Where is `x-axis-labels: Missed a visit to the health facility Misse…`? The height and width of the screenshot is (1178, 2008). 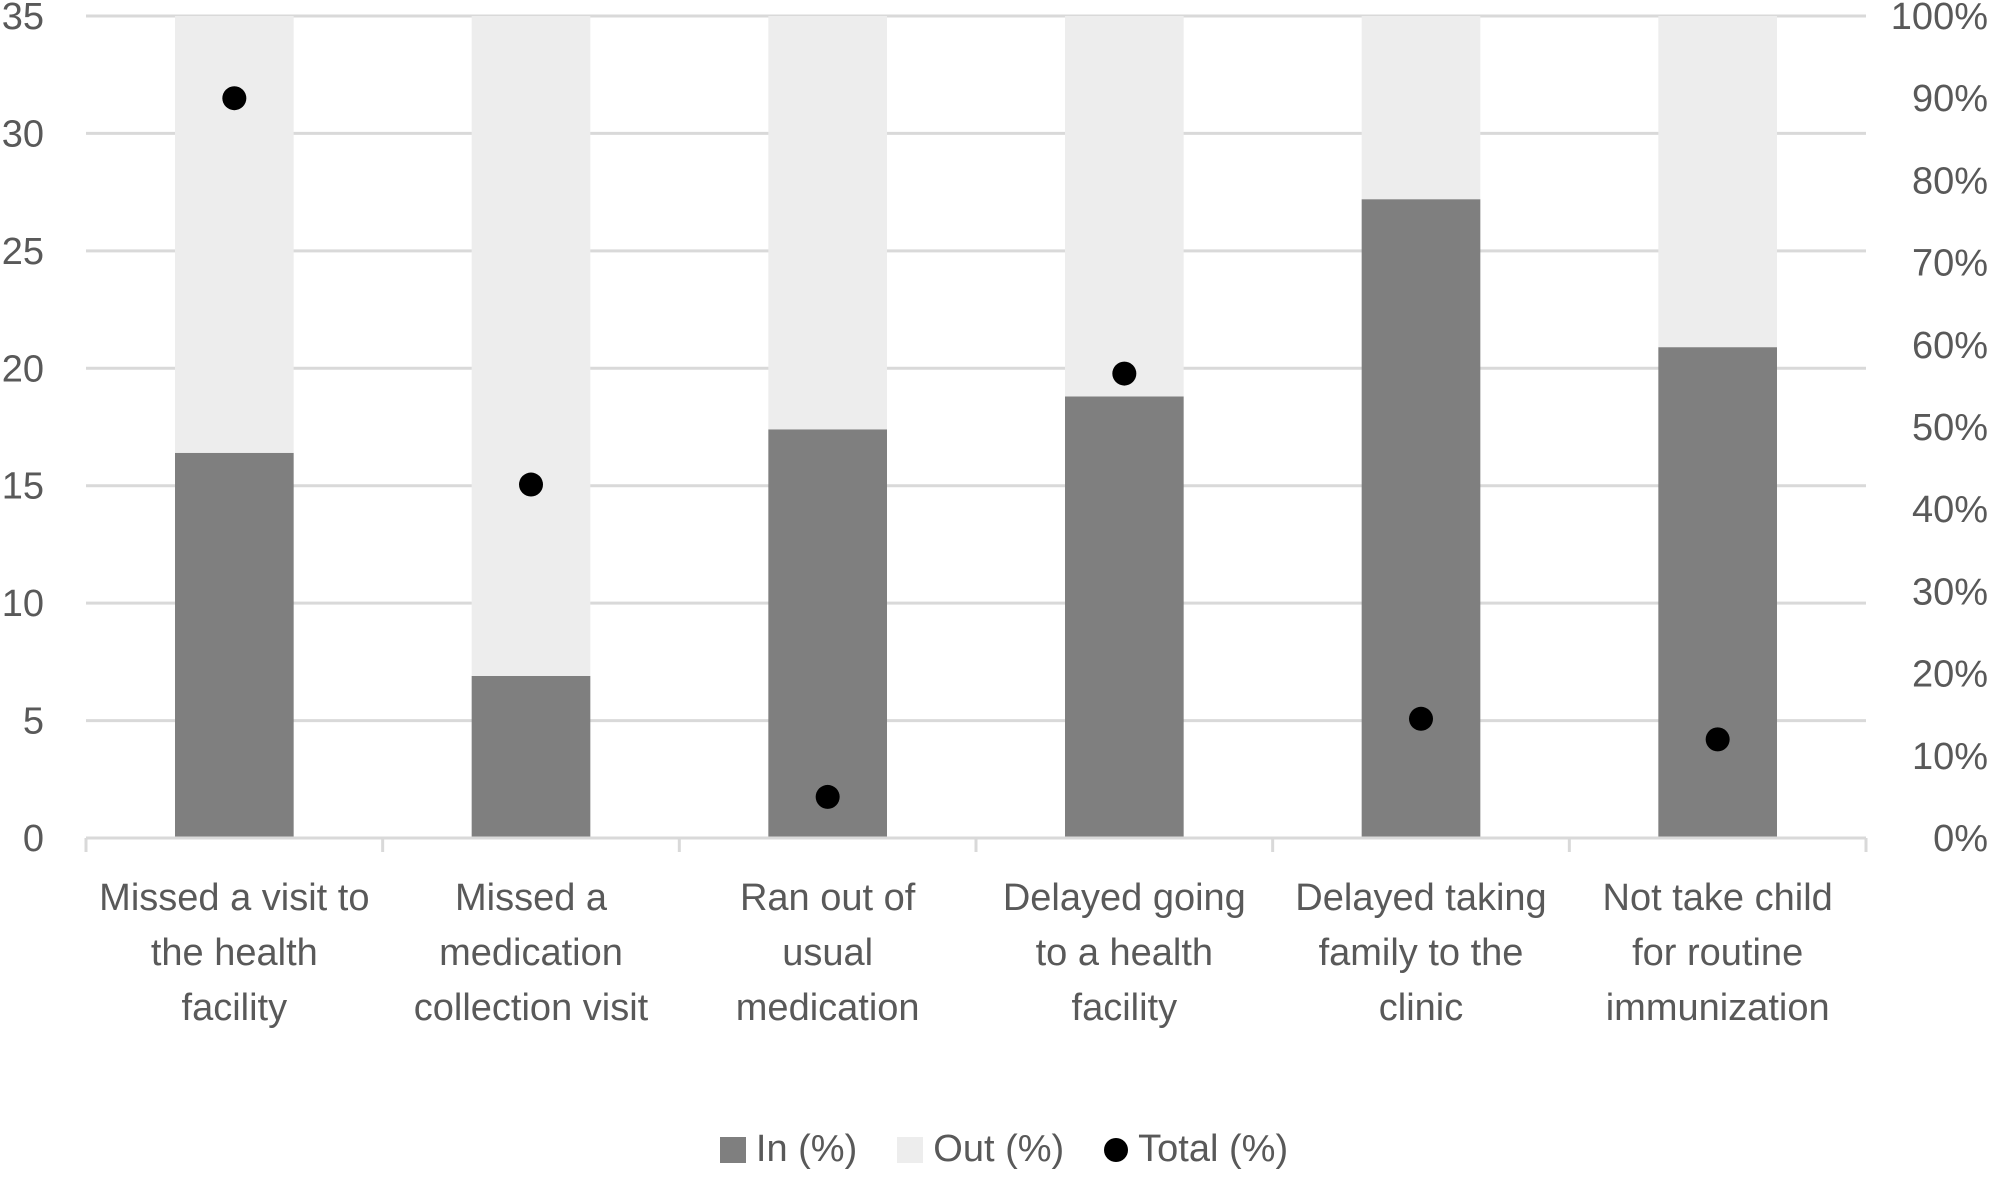
x-axis-labels: Missed a visit to the health facility Misse… is located at coordinates (966, 953).